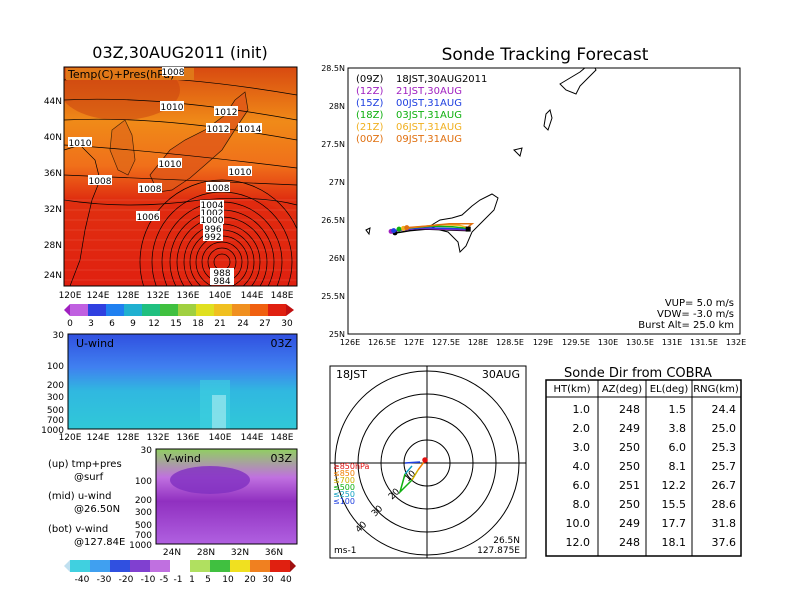 This screenshot has width=792, height=616. Describe the element at coordinates (52, 383) in the screenshot. I see `uwind-p-ticks: 30 100 200 300 500 700 1000` at that location.